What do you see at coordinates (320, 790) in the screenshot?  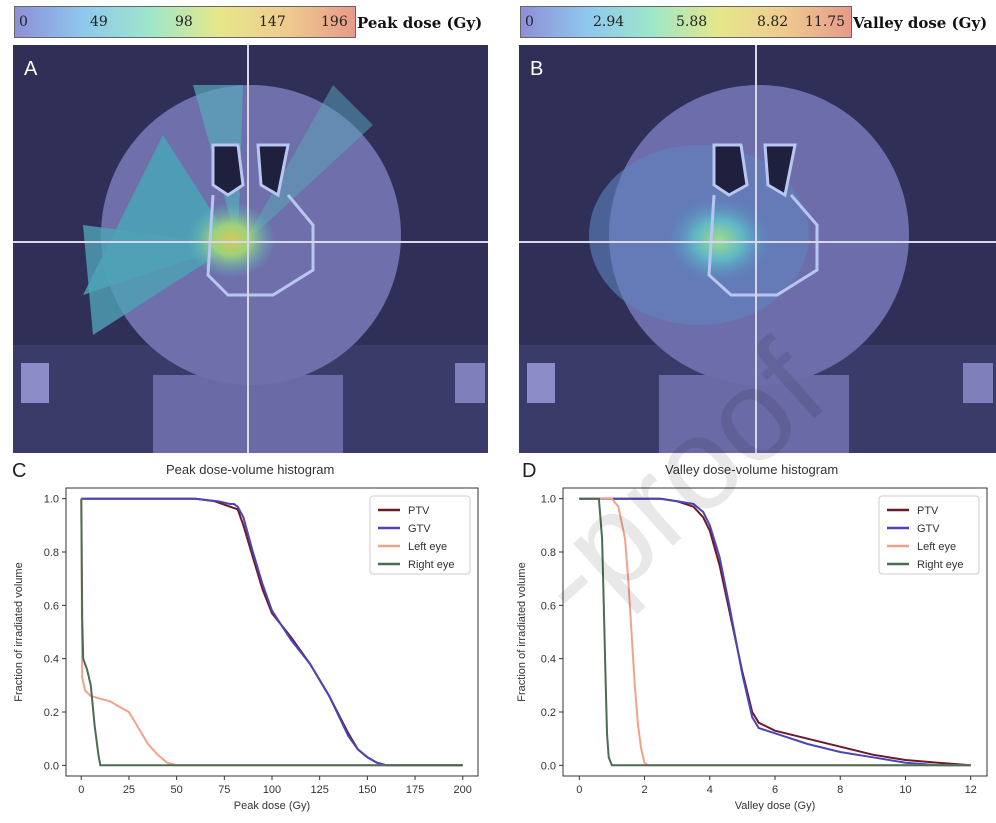 I see `x-tick-label: 125` at bounding box center [320, 790].